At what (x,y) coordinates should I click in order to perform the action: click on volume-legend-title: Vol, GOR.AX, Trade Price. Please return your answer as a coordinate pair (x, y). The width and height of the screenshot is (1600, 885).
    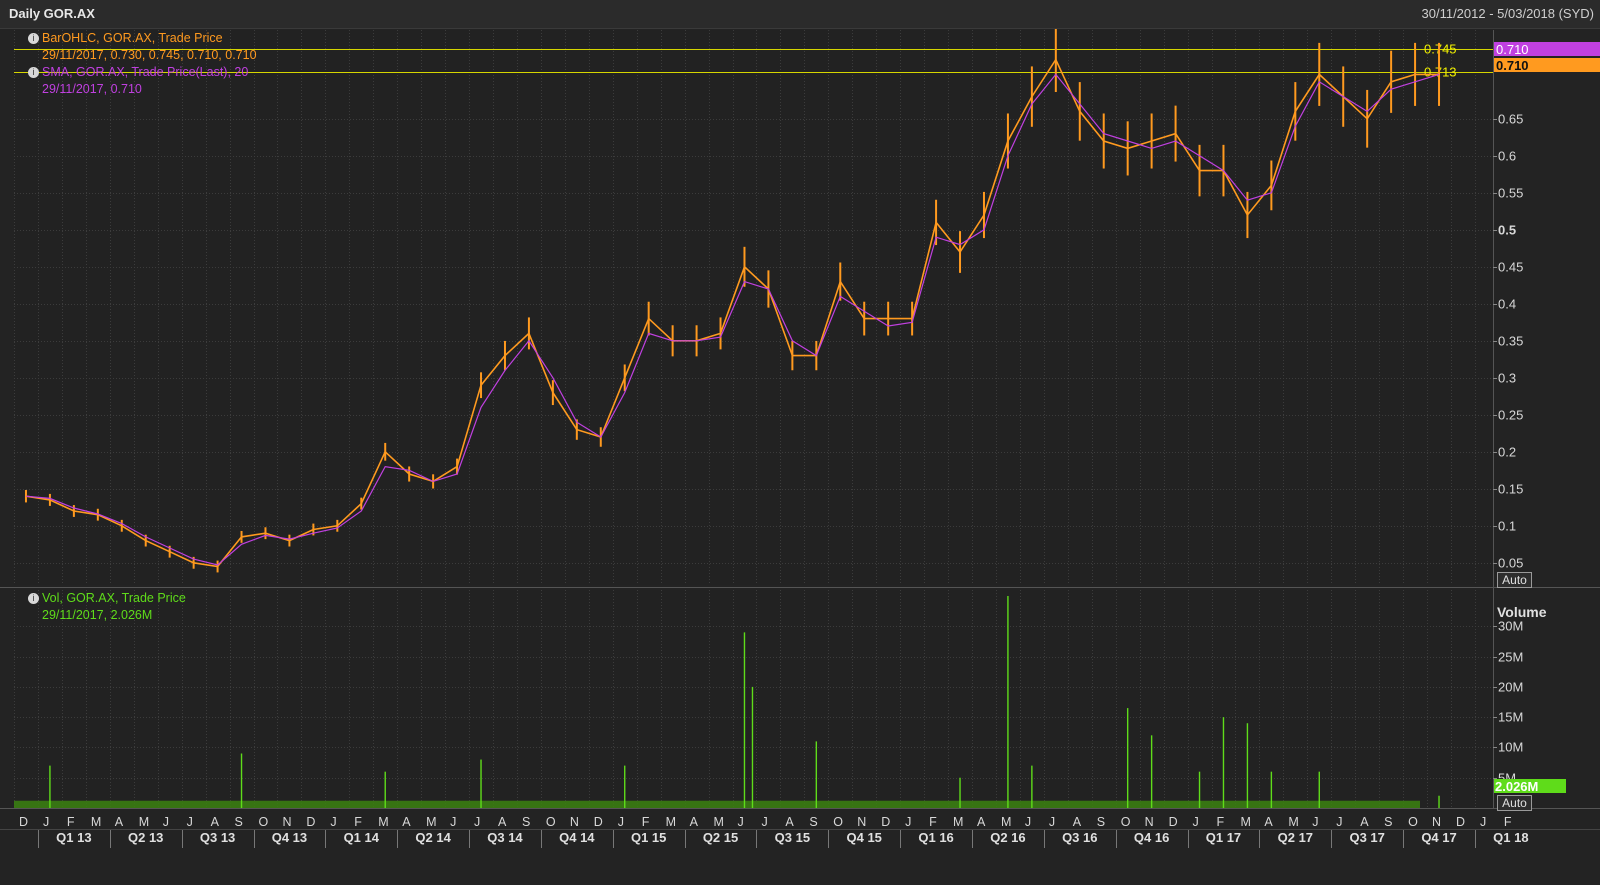
    Looking at the image, I should click on (114, 598).